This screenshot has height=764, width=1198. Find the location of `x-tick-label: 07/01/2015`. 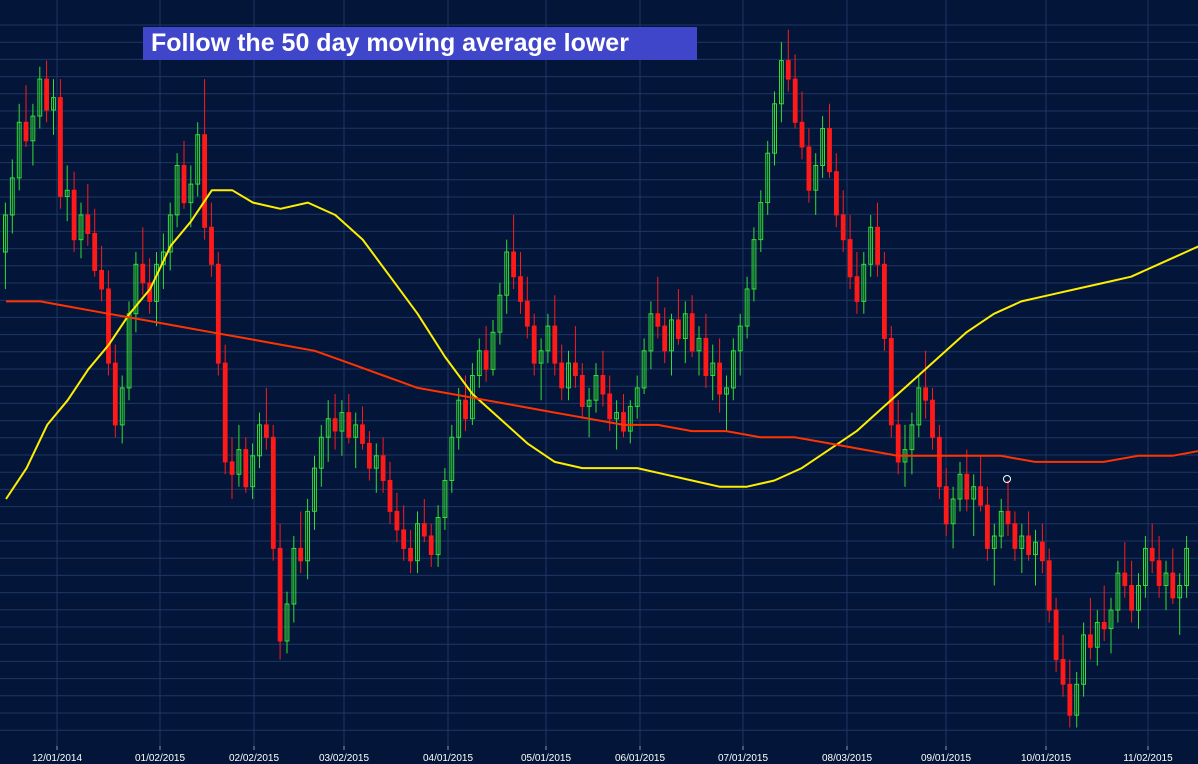

x-tick-label: 07/01/2015 is located at coordinates (743, 758).